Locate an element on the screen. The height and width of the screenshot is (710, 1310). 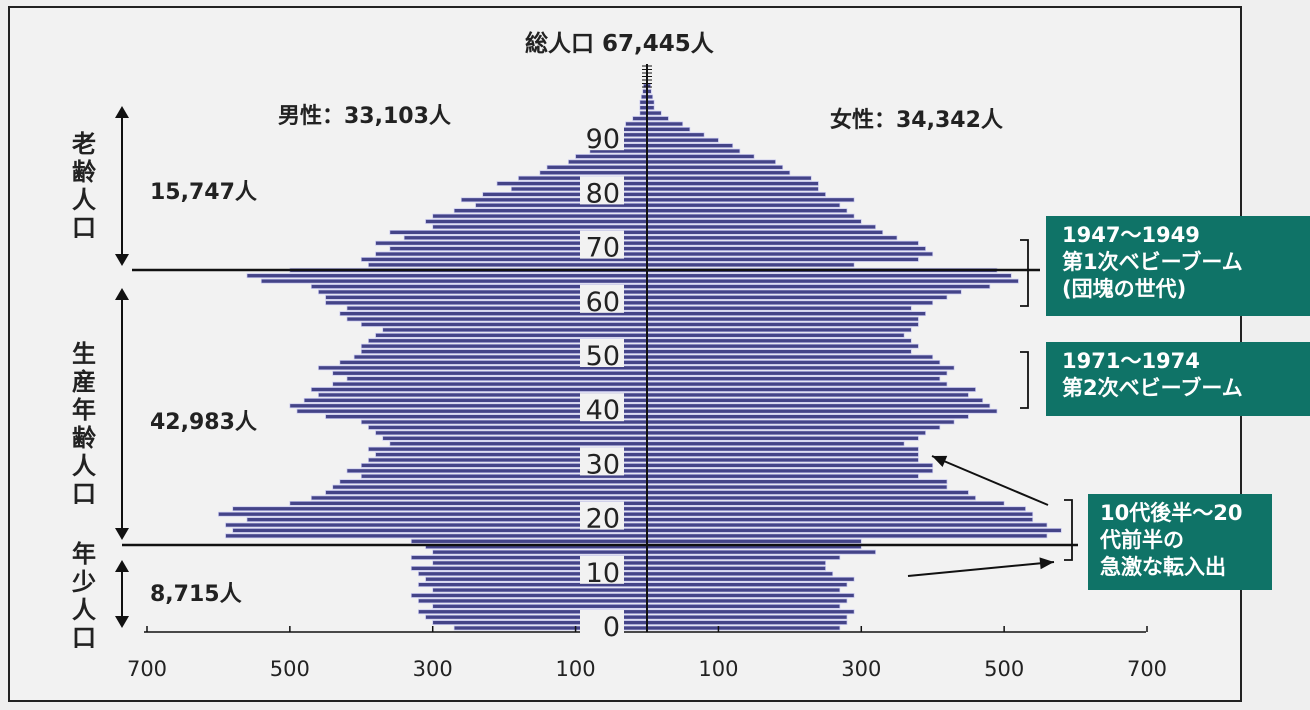
x-tick-label-left-100: 100 is located at coordinates (576, 669).